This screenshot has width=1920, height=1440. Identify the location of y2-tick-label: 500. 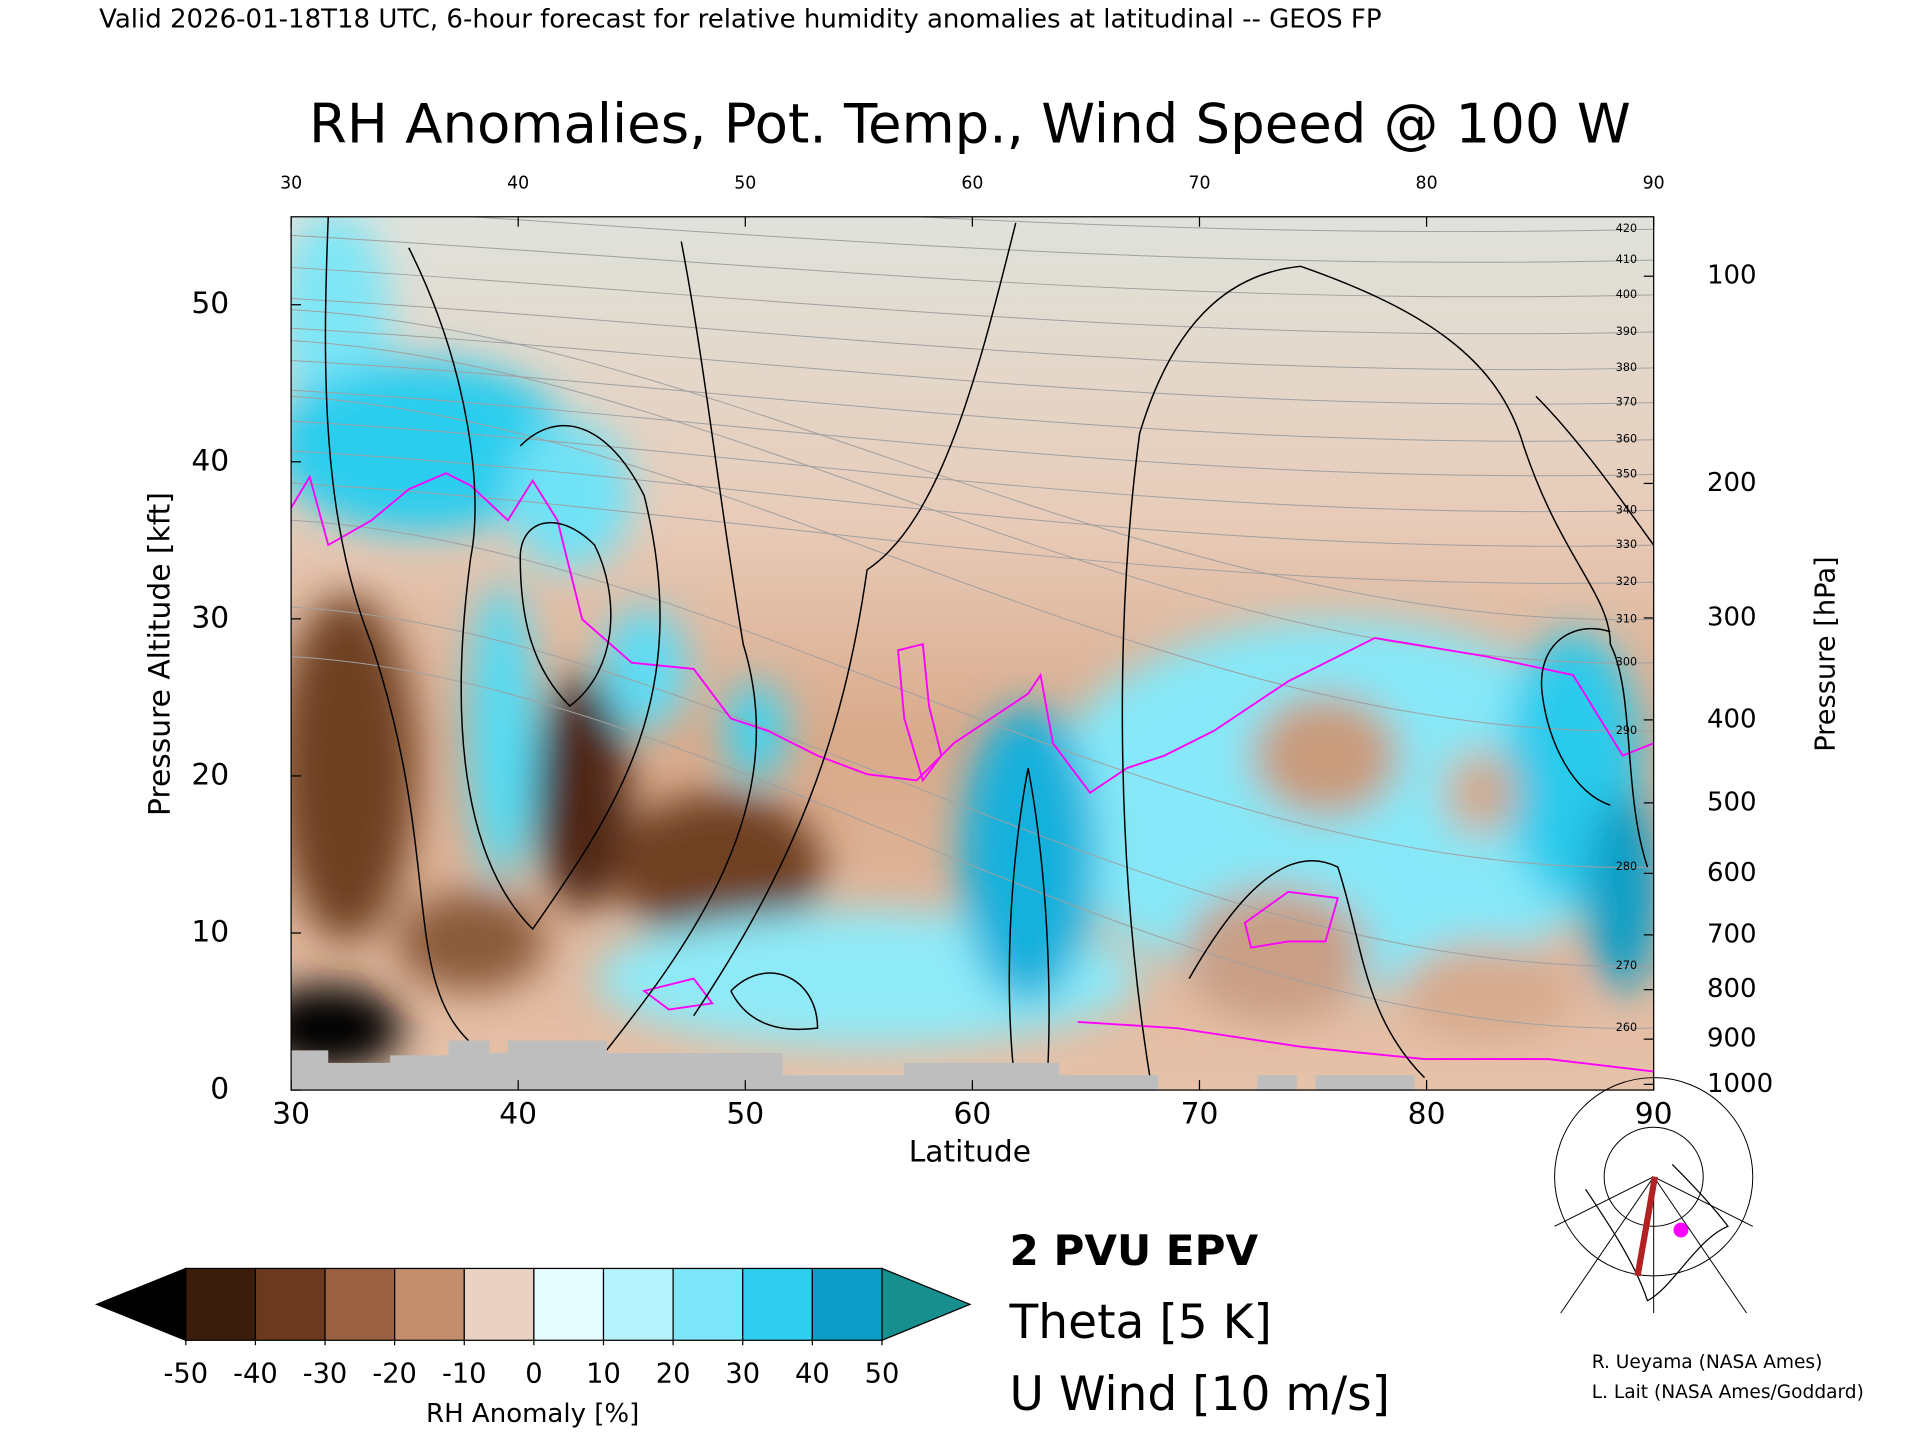
(1732, 802).